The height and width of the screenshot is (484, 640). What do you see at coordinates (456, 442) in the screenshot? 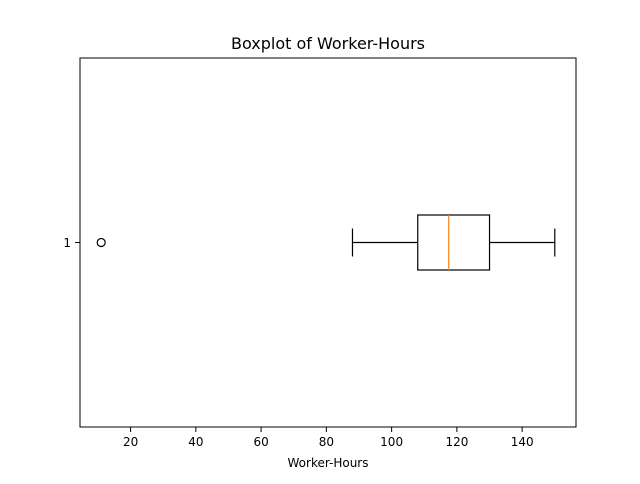
I see `x-tick-label: 120` at bounding box center [456, 442].